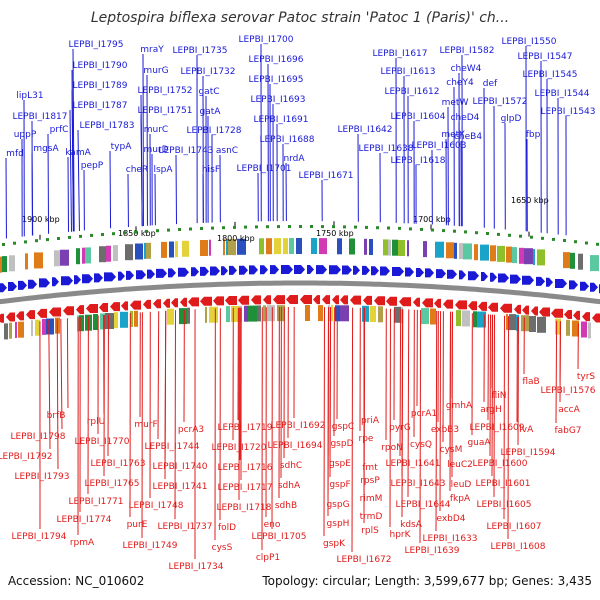 This screenshot has height=600, width=600. I want to click on forward-gene-label-41: LEPBI_I1612, so click(411, 92).